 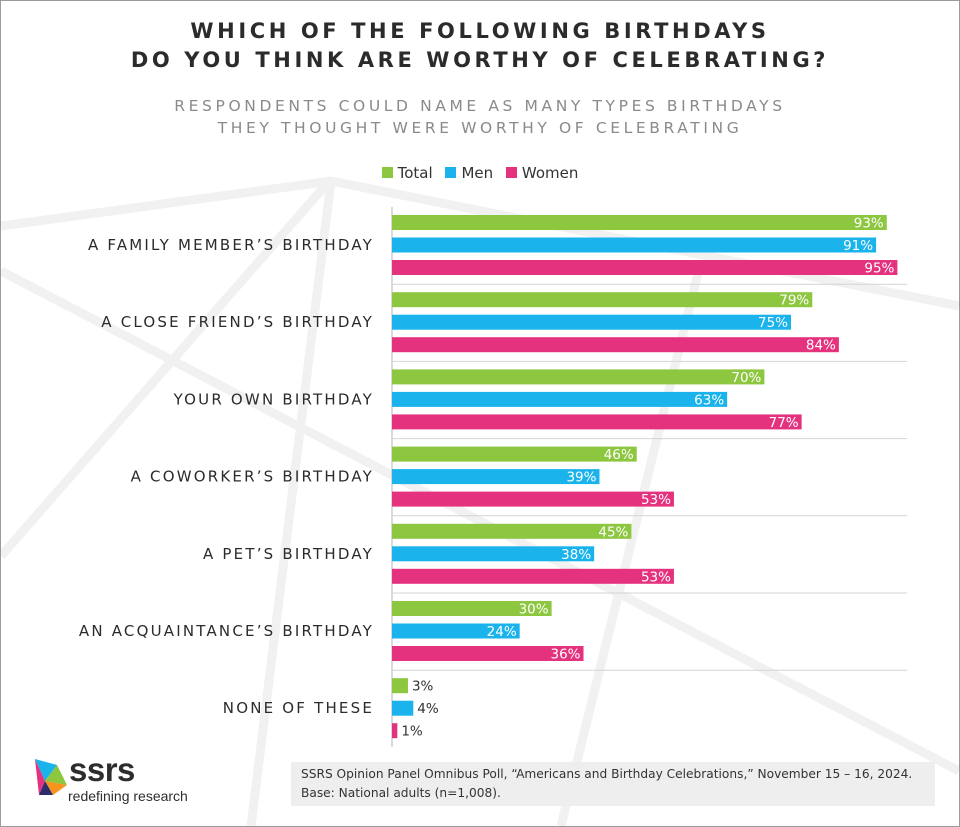 What do you see at coordinates (412, 732) in the screenshot?
I see `data-label: 1%` at bounding box center [412, 732].